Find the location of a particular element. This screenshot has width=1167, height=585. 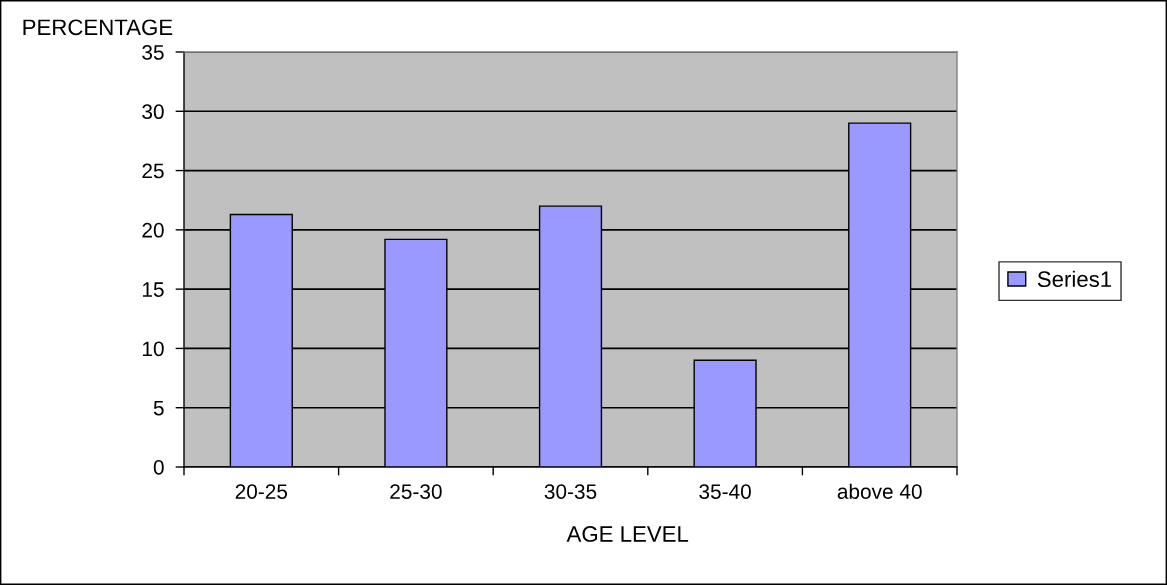

y-tick-label: 25 is located at coordinates (153, 171).